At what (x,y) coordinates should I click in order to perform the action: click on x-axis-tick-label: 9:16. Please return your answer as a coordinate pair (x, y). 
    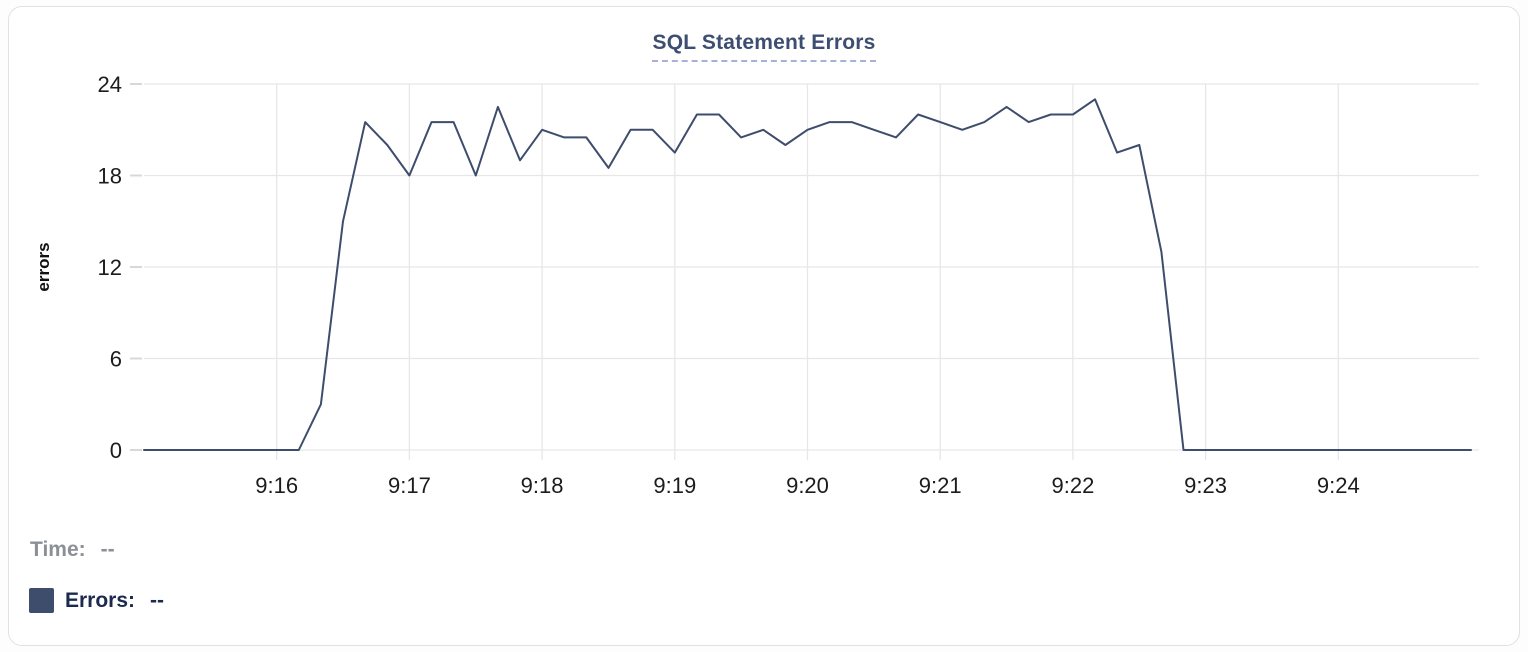
    Looking at the image, I should click on (276, 485).